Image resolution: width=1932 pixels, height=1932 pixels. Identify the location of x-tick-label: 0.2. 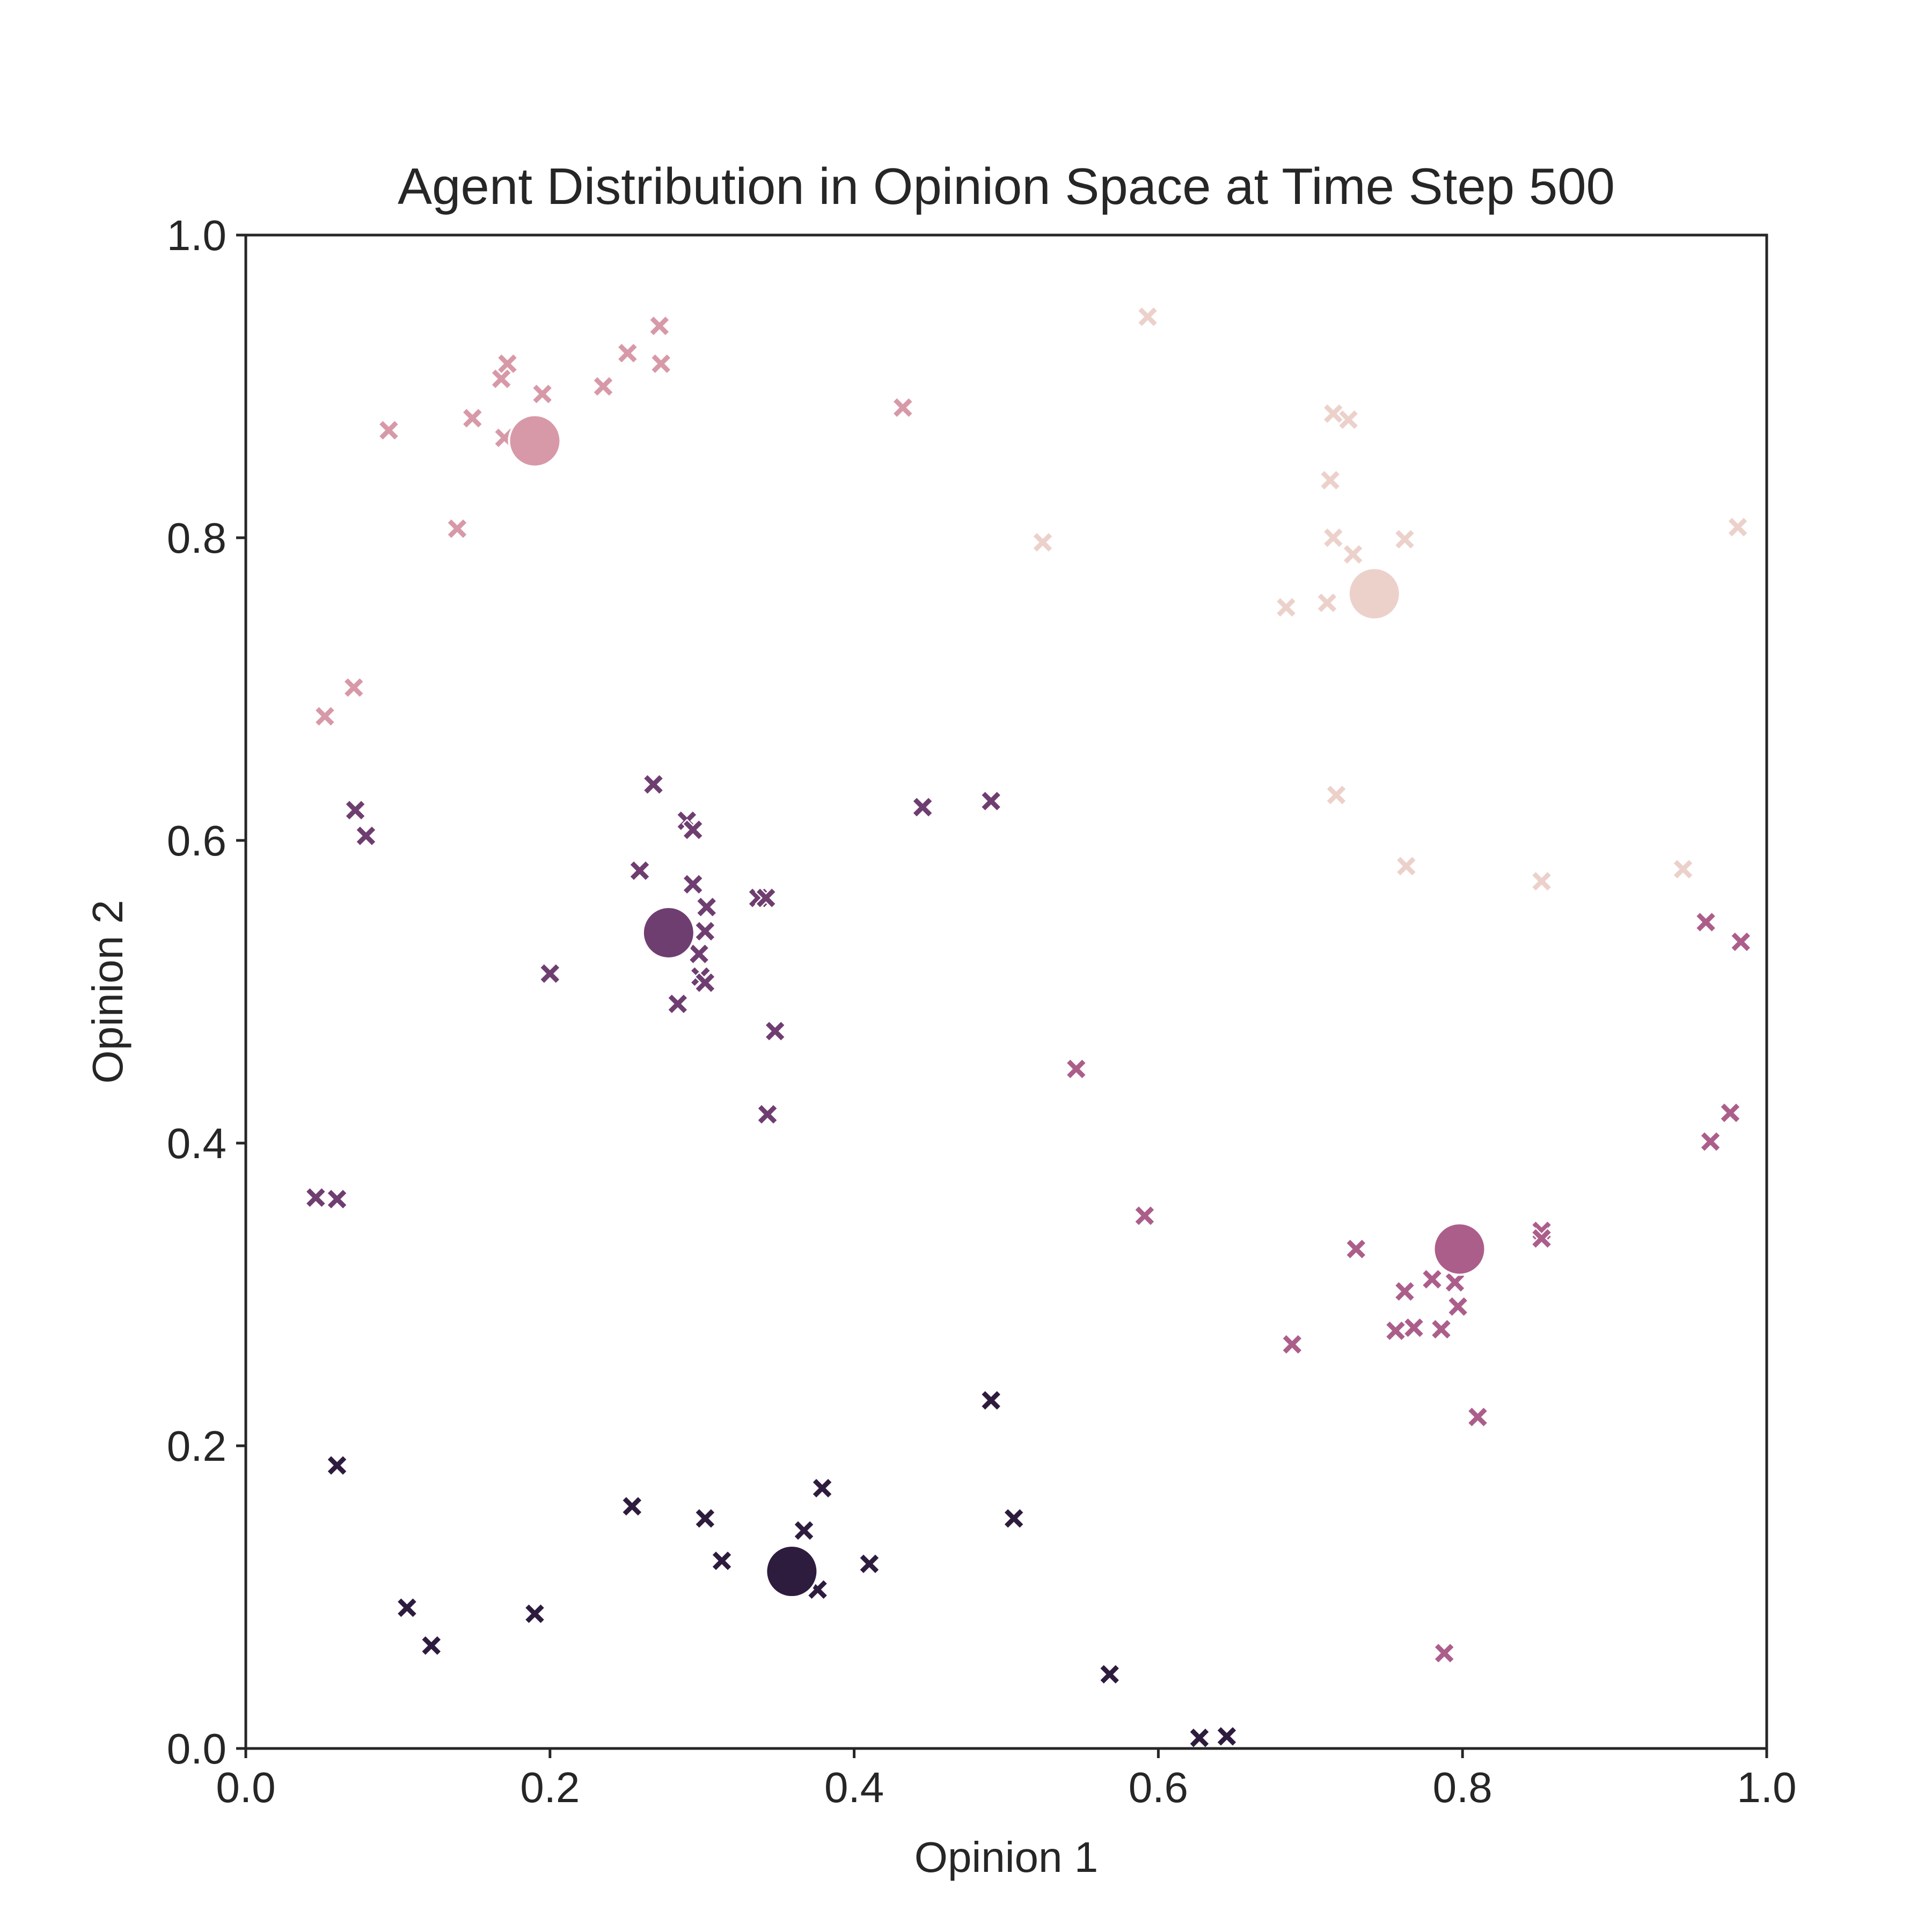
(550, 1787).